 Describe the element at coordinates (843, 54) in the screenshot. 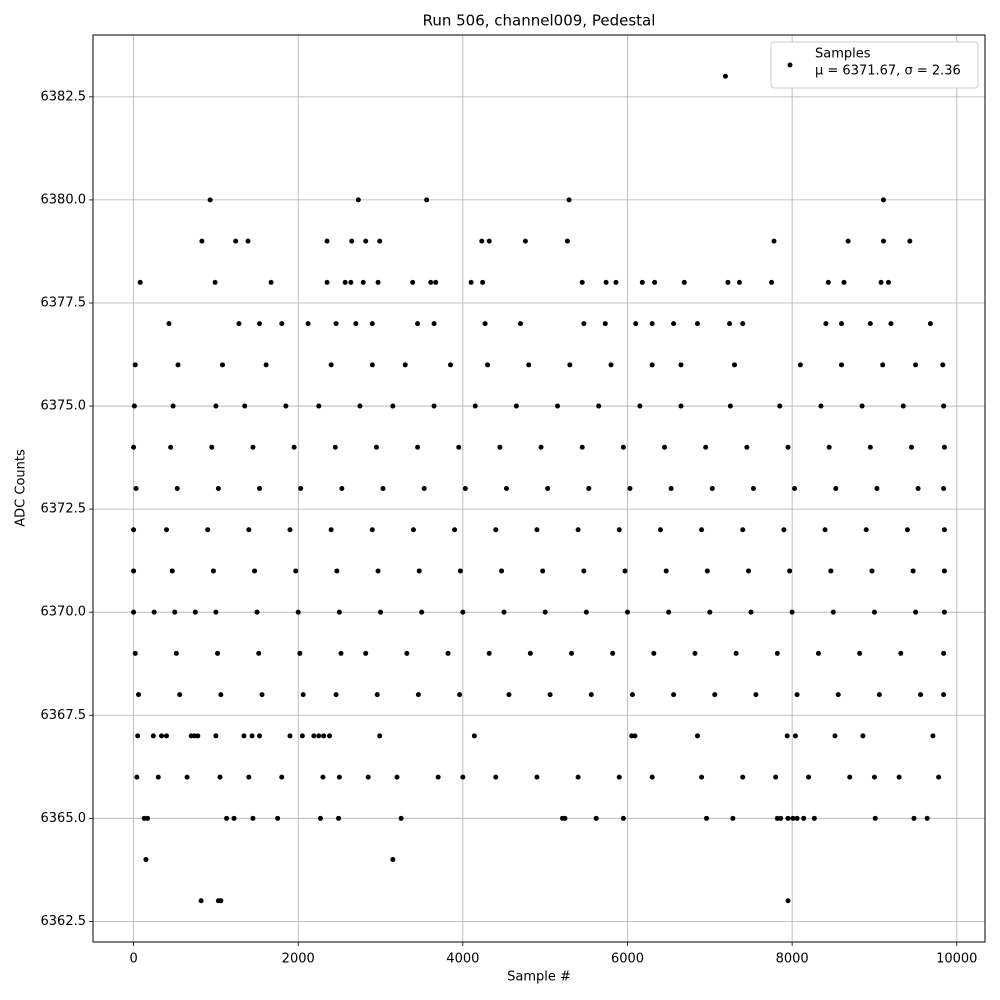

I see `legend-label: Samples` at that location.